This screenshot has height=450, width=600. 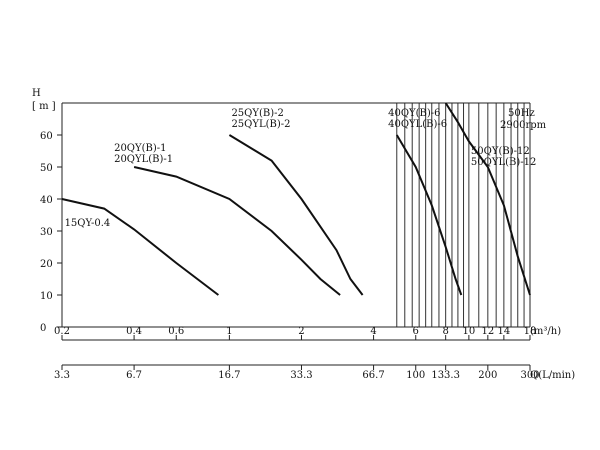 I want to click on speed-note: 2900rpm, so click(x=523, y=125).